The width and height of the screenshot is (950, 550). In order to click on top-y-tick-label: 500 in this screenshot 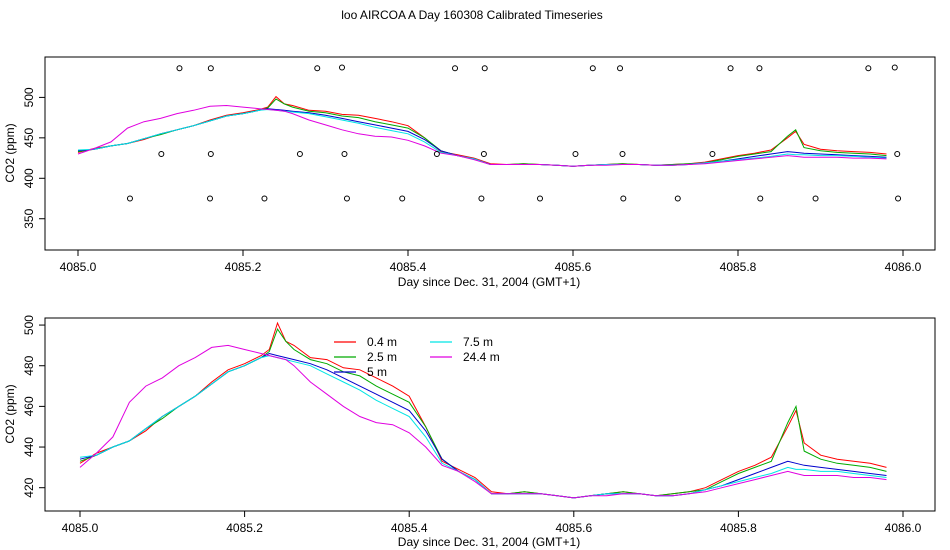, I will do `click(29, 97)`.